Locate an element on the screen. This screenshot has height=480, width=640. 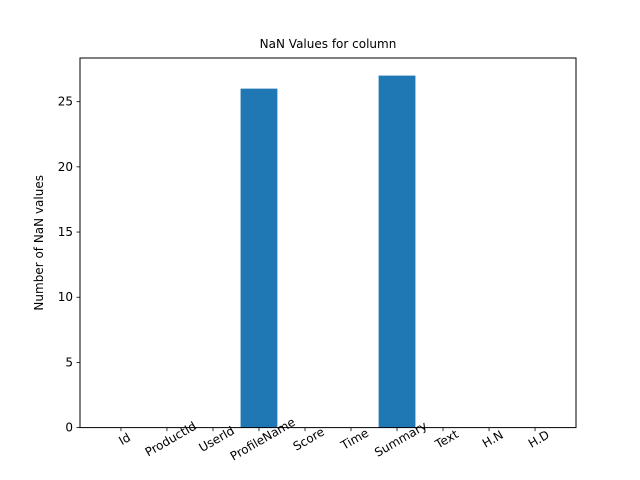
x-tick-label: ProductId is located at coordinates (171, 439).